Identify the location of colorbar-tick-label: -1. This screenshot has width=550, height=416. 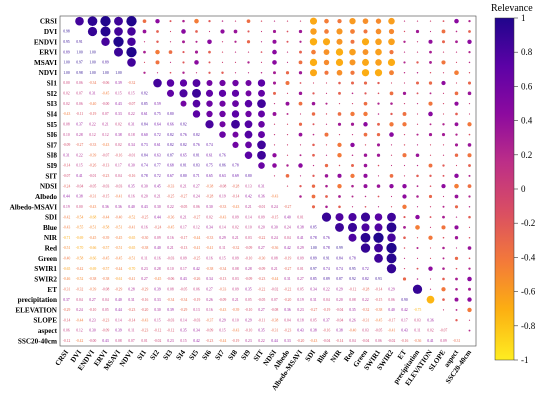
(525, 360).